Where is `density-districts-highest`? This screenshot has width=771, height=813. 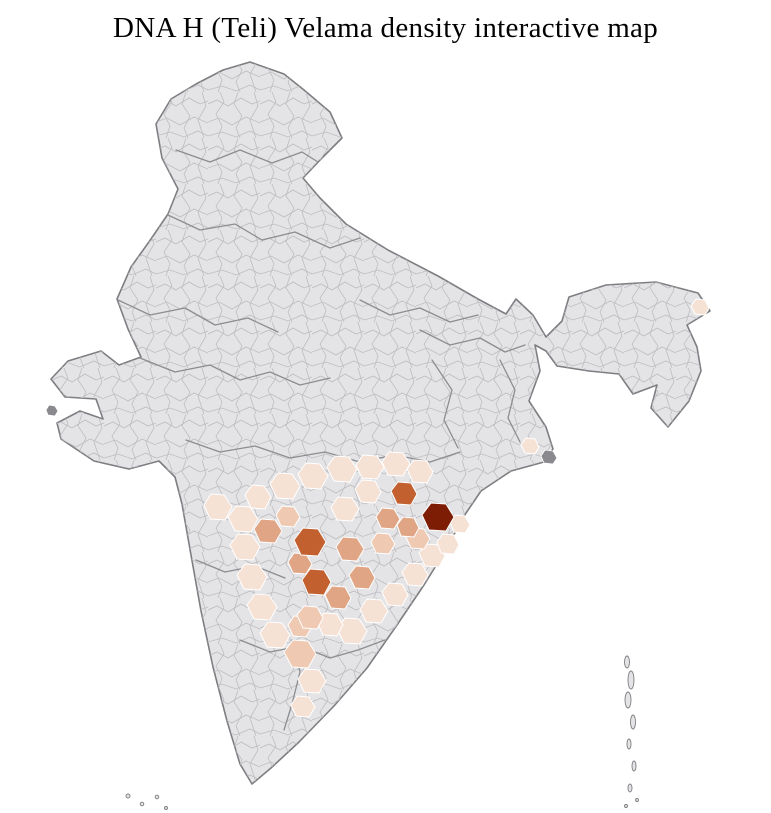 density-districts-highest is located at coordinates (438, 517).